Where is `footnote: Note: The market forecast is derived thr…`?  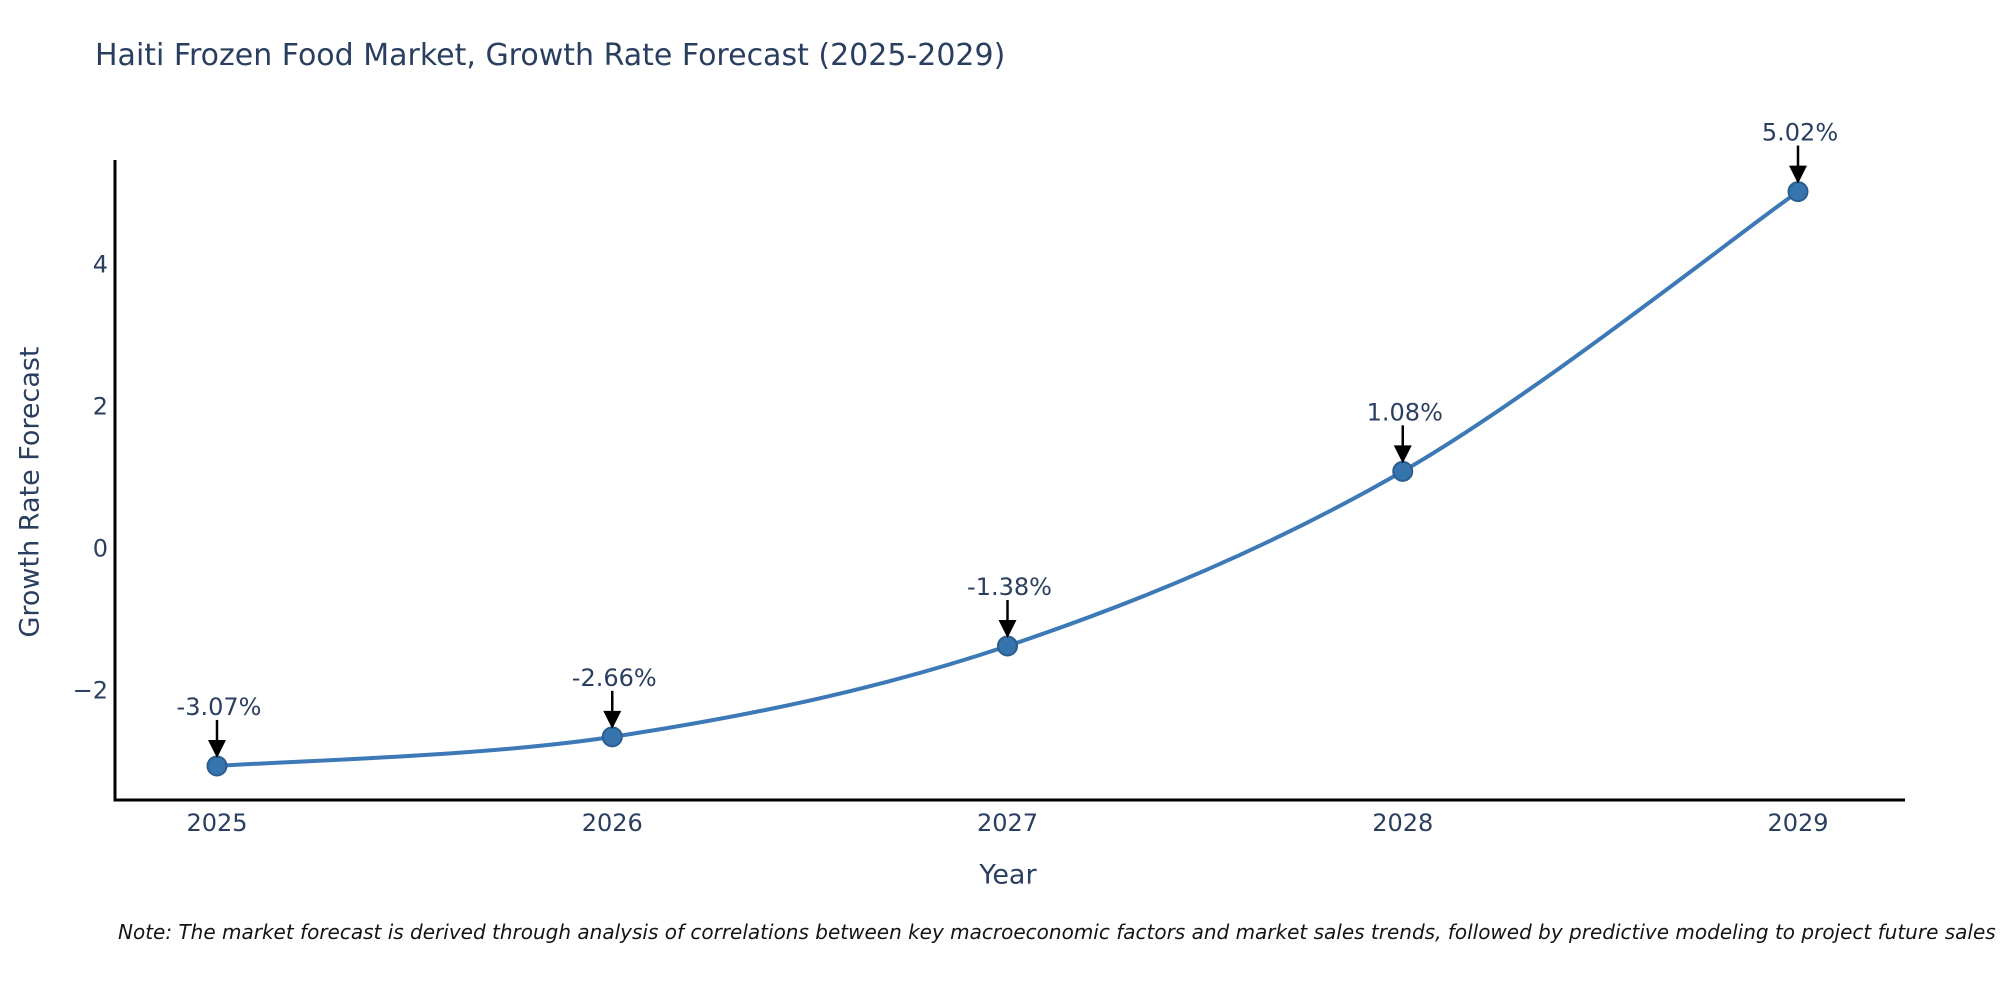
footnote: Note: The market forecast is derived thr… is located at coordinates (1057, 932).